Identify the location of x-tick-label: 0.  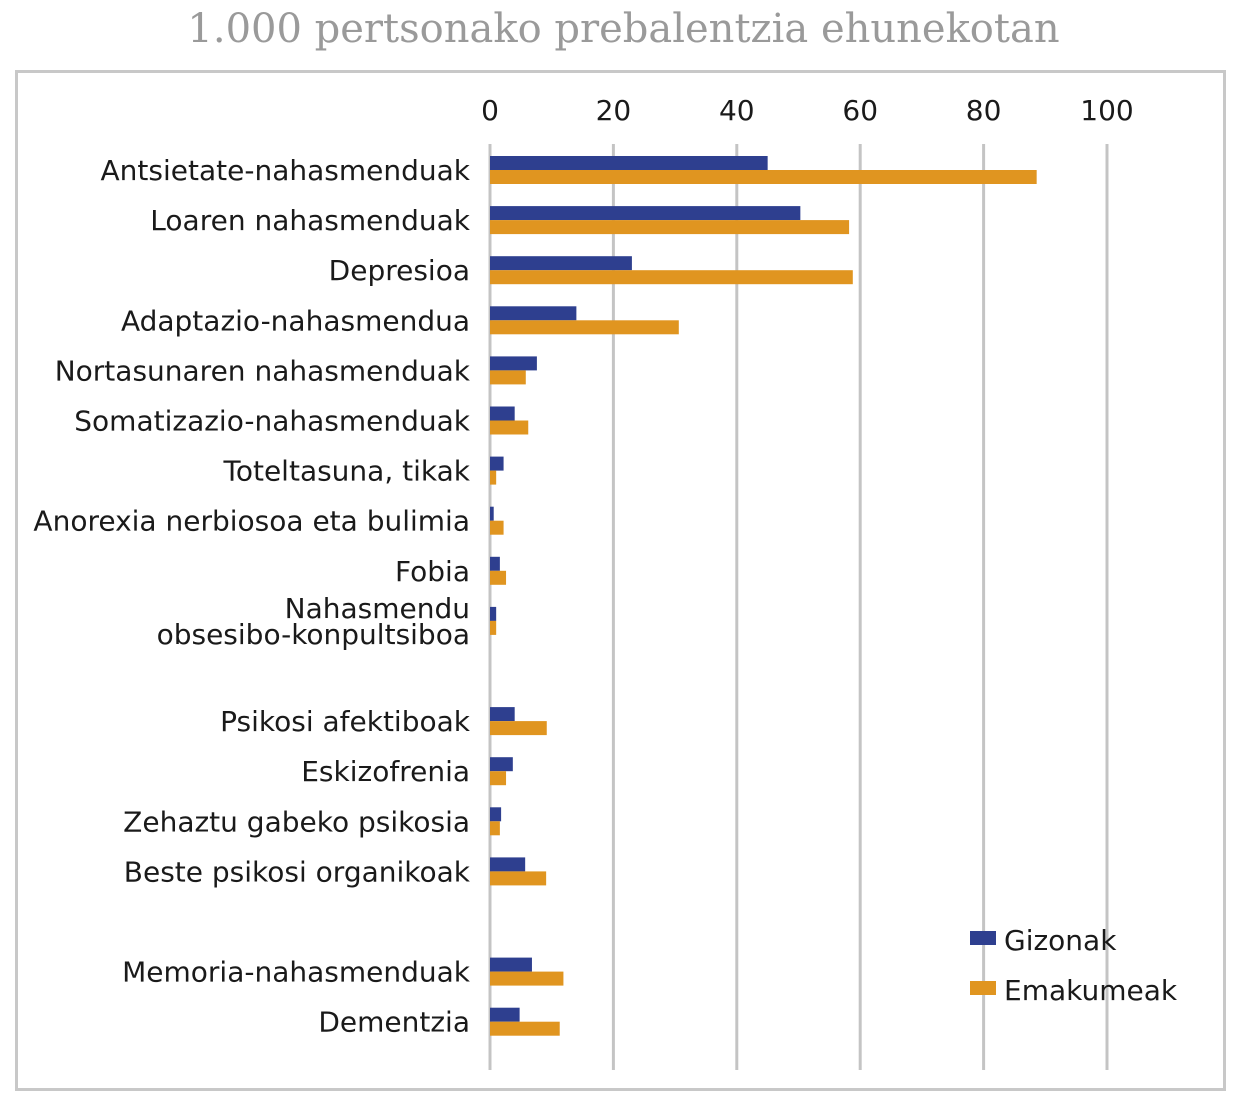
(490, 110).